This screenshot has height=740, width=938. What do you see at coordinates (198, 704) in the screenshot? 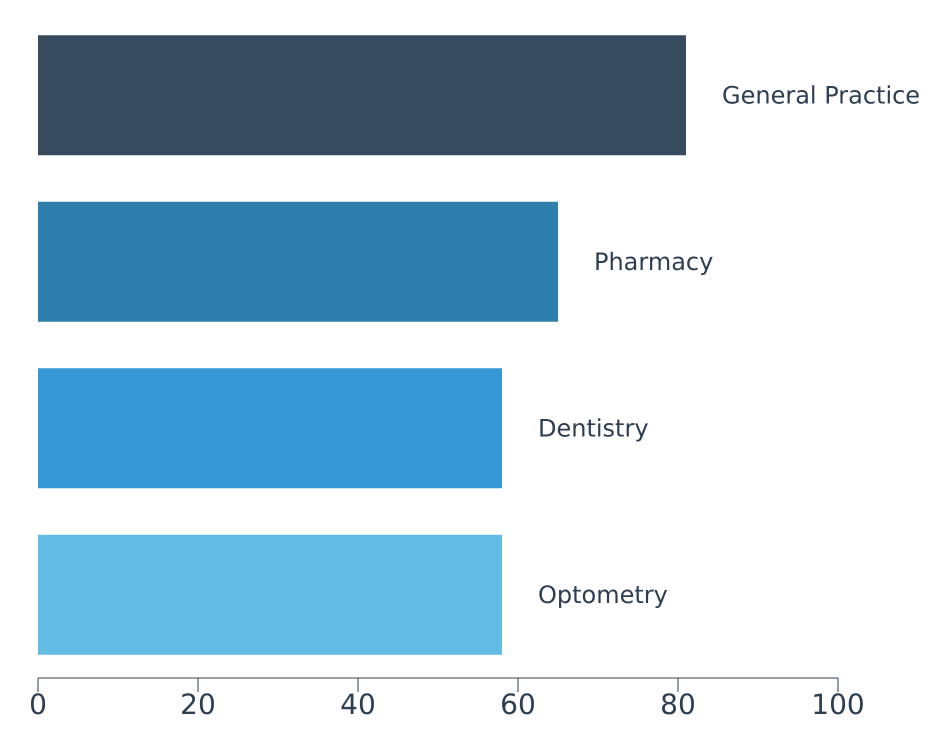
I see `x-tick-label: 20` at bounding box center [198, 704].